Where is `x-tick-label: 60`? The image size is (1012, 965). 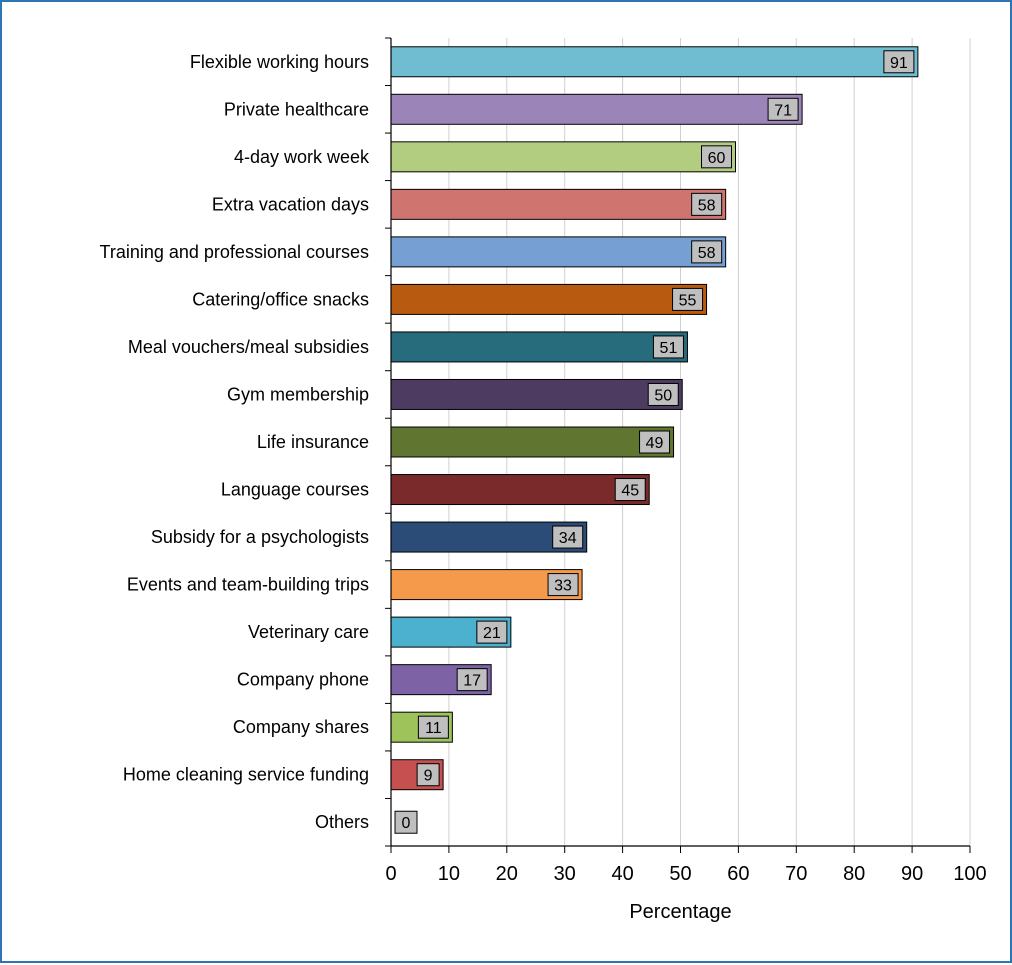
x-tick-label: 60 is located at coordinates (738, 874).